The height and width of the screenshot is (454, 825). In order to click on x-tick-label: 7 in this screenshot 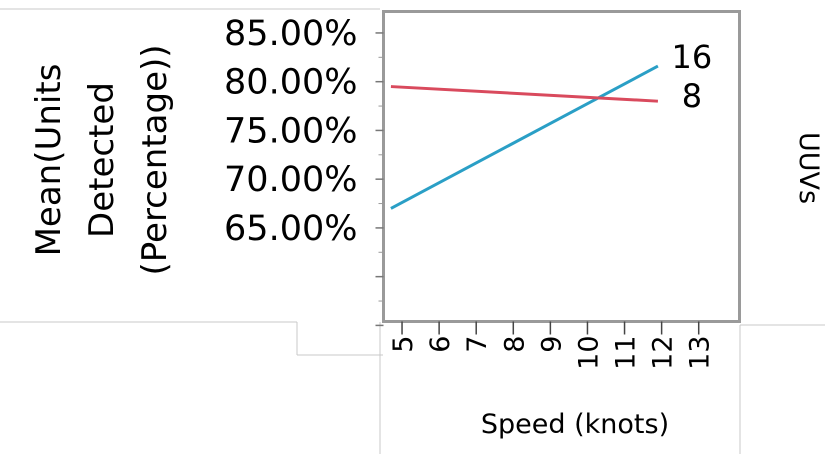, I will do `click(477, 344)`.